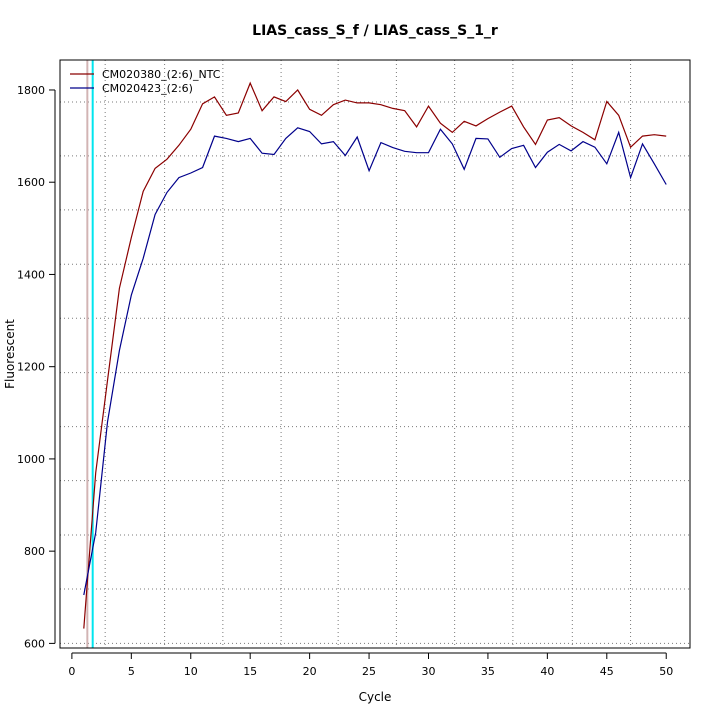 The width and height of the screenshot is (720, 720). Describe the element at coordinates (488, 671) in the screenshot. I see `x-tick-label: 35` at that location.